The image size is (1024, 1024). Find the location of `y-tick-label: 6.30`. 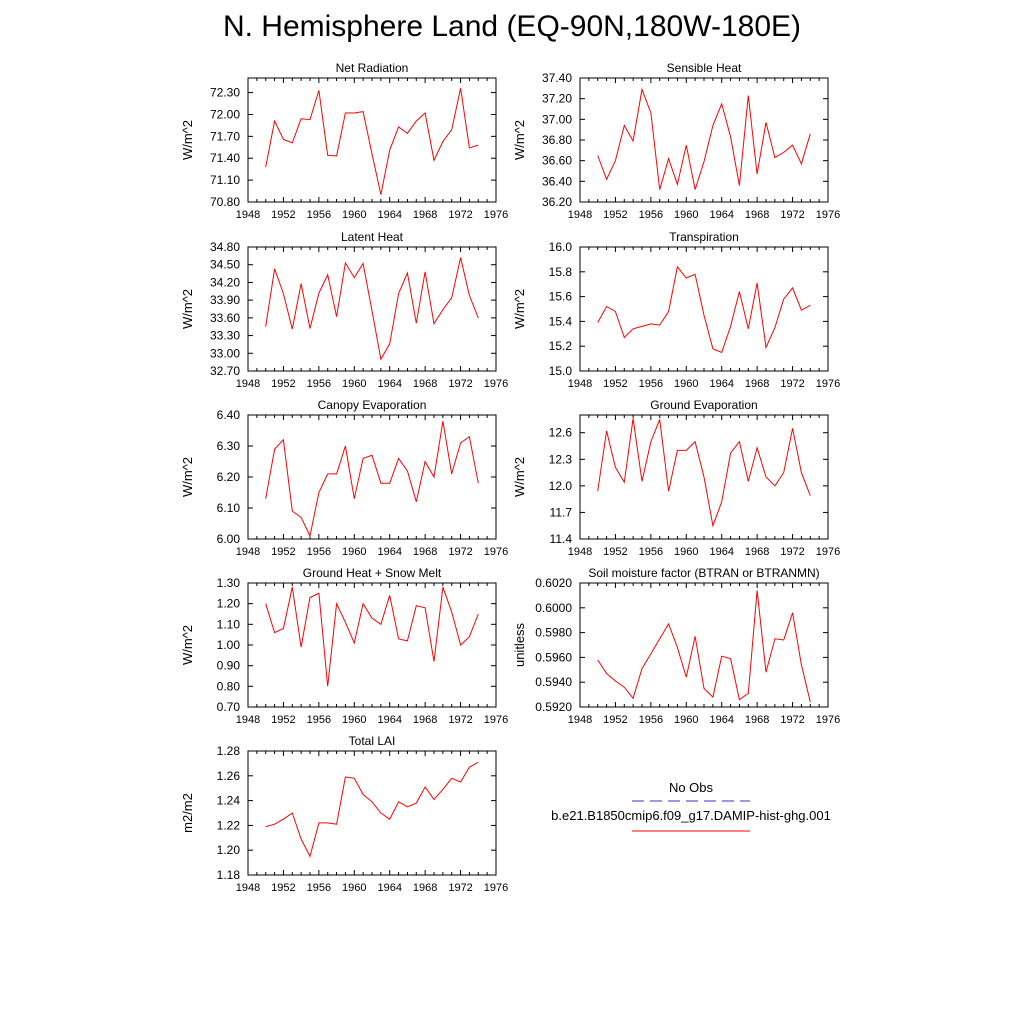

y-tick-label: 6.30 is located at coordinates (229, 446).